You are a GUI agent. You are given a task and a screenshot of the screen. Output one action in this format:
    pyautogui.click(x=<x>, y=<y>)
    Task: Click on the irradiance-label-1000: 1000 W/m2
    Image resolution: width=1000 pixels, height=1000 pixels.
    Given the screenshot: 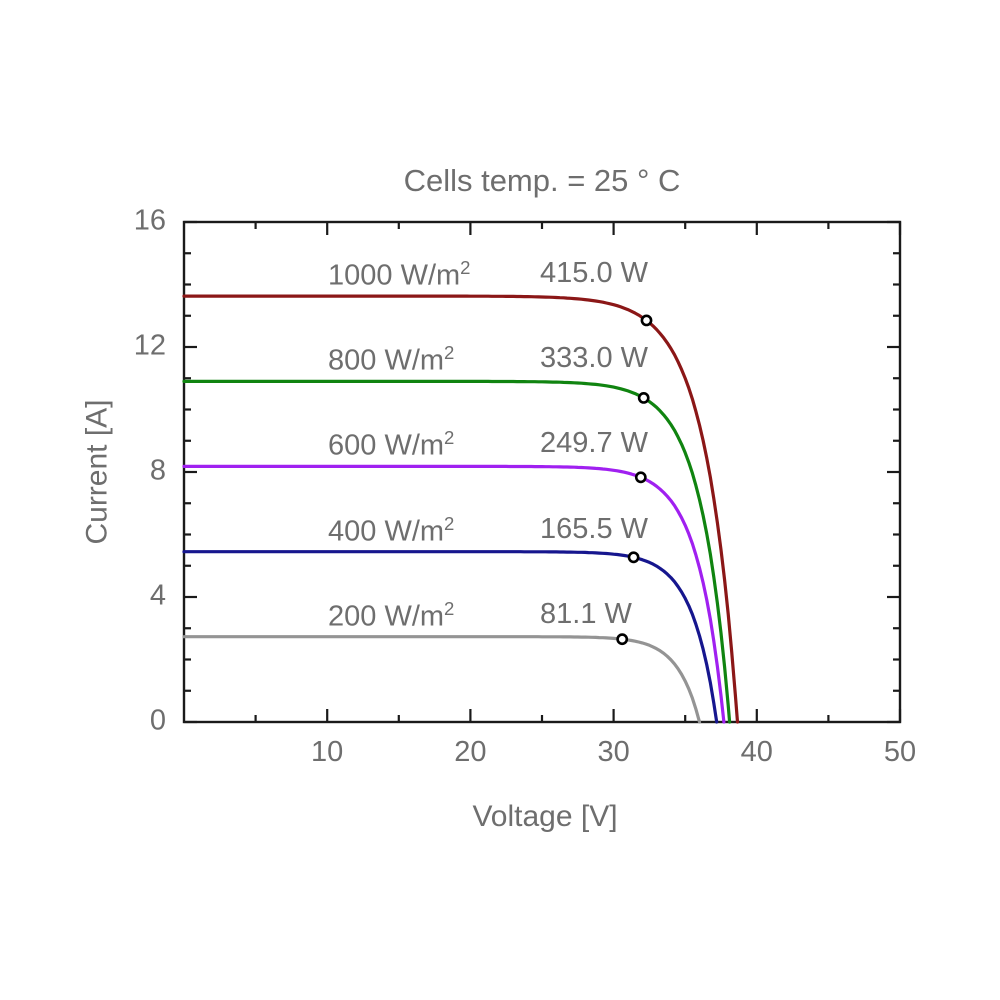 What is the action you would take?
    pyautogui.click(x=399, y=275)
    